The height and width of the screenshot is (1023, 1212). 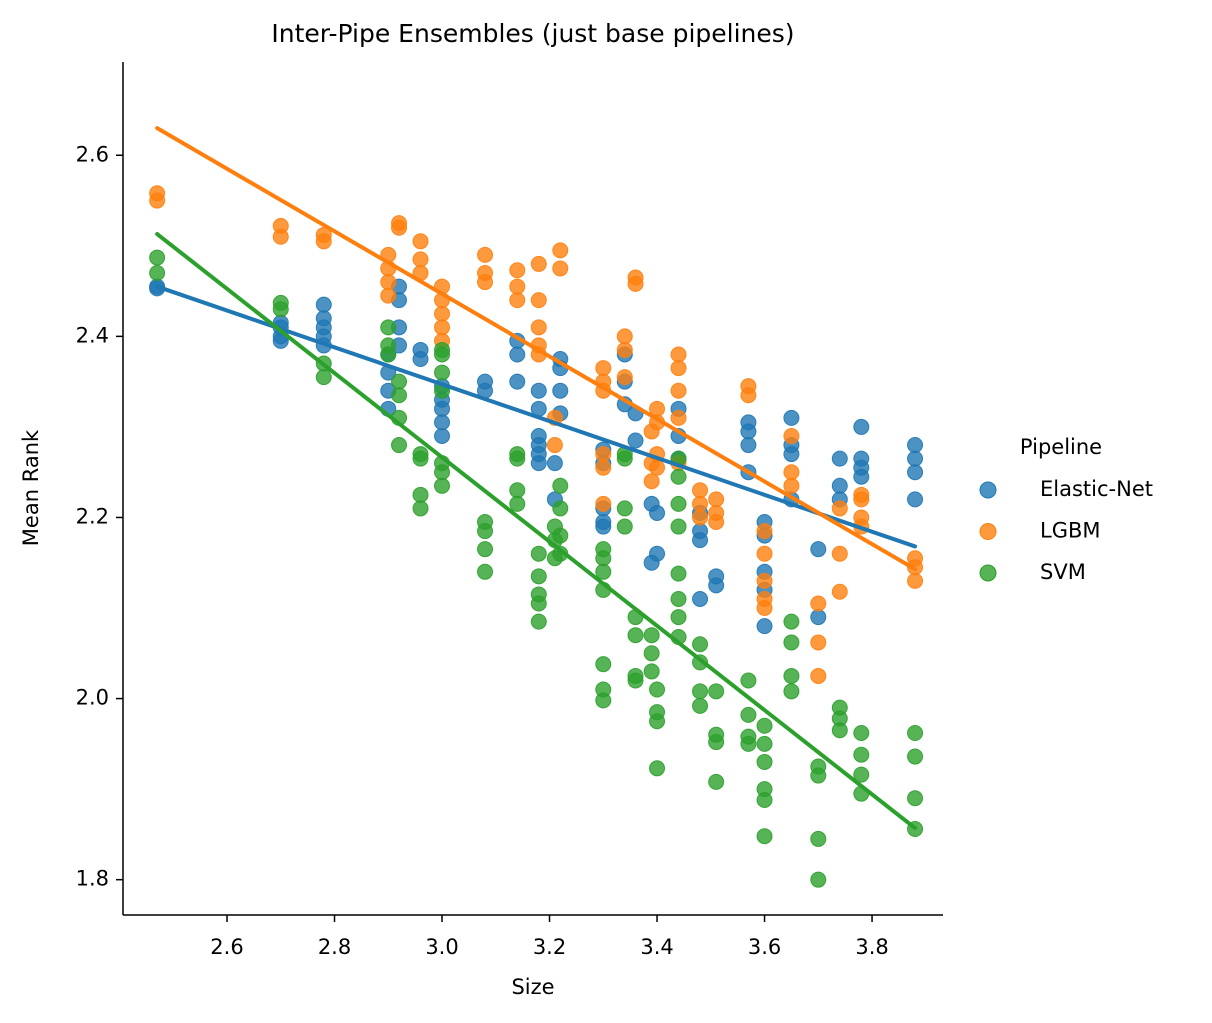 I want to click on x-axis-label: Size, so click(x=532, y=987).